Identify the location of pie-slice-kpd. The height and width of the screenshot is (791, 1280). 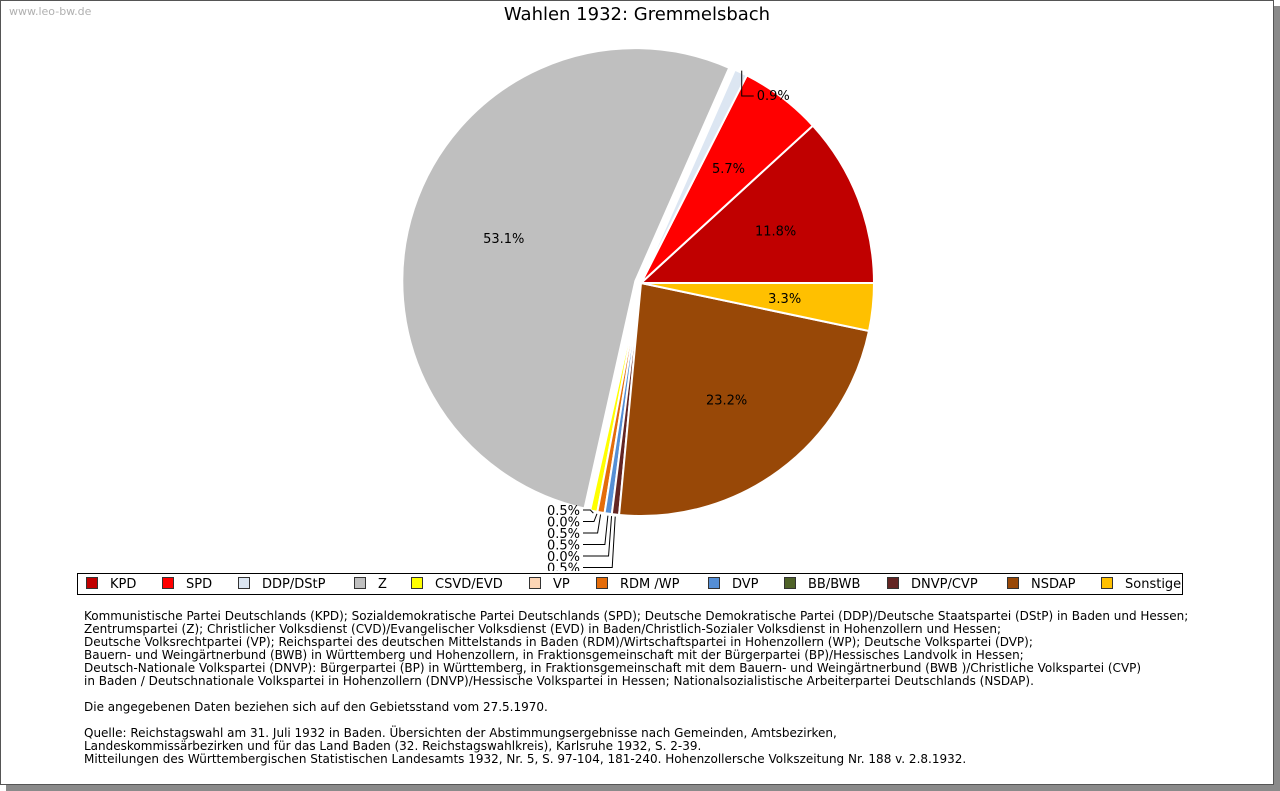
(757, 204).